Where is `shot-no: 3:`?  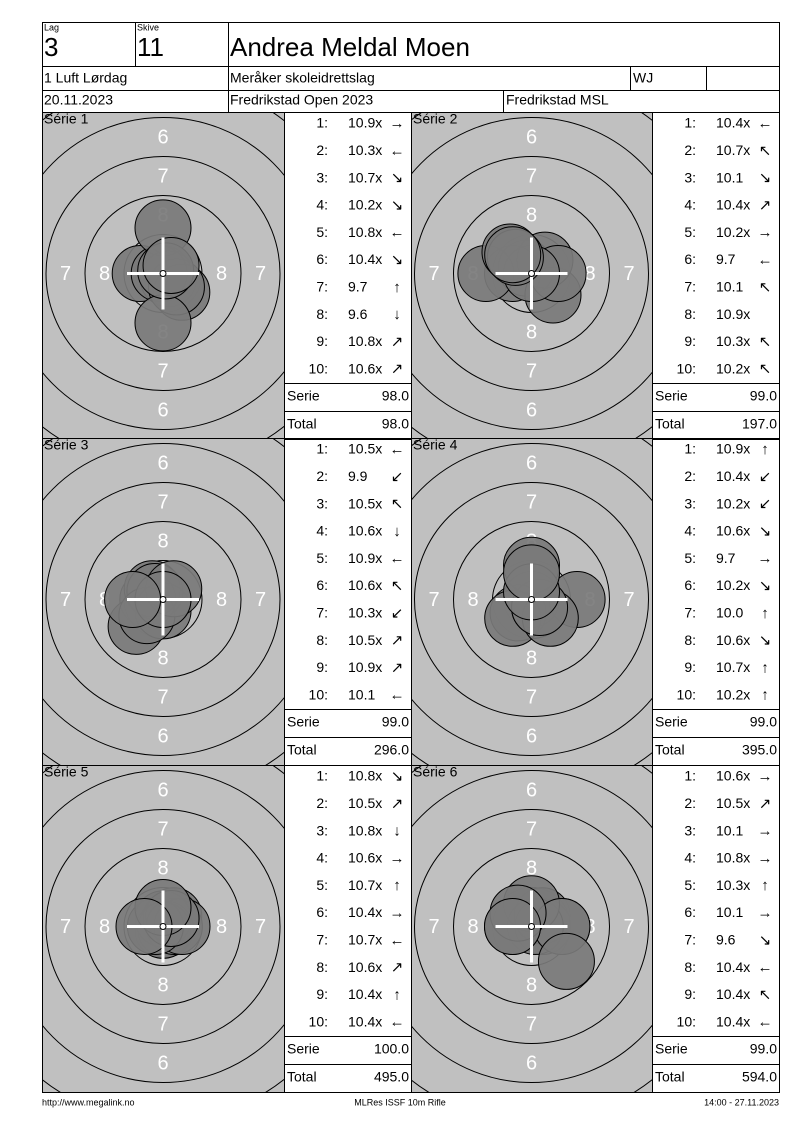
shot-no: 3: is located at coordinates (690, 830).